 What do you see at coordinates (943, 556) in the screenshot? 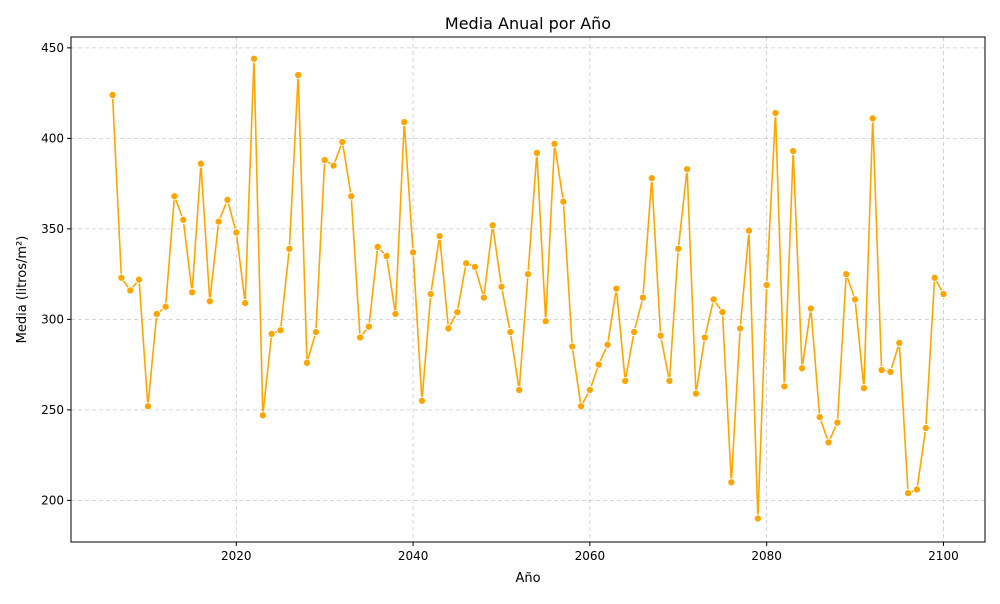
I see `x-tick-label: 2100` at bounding box center [943, 556].